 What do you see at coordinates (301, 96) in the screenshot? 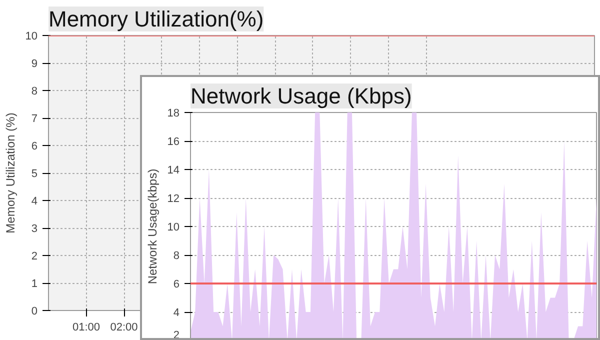
I see `chart-title: Network Usage (Kbps)` at bounding box center [301, 96].